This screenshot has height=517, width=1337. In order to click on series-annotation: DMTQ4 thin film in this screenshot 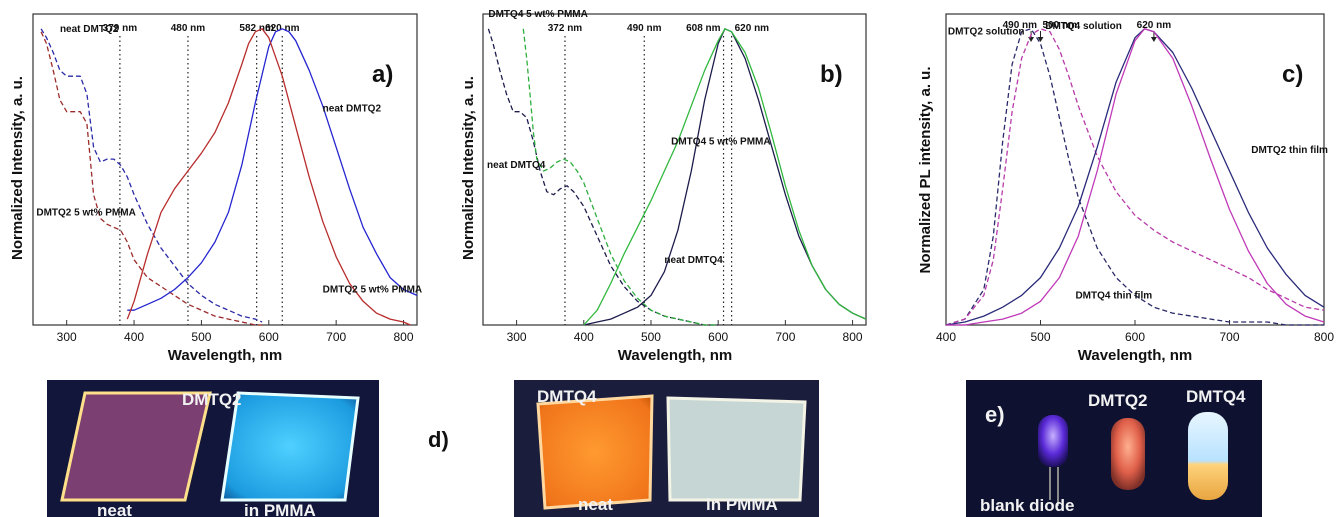, I will do `click(1113, 295)`.